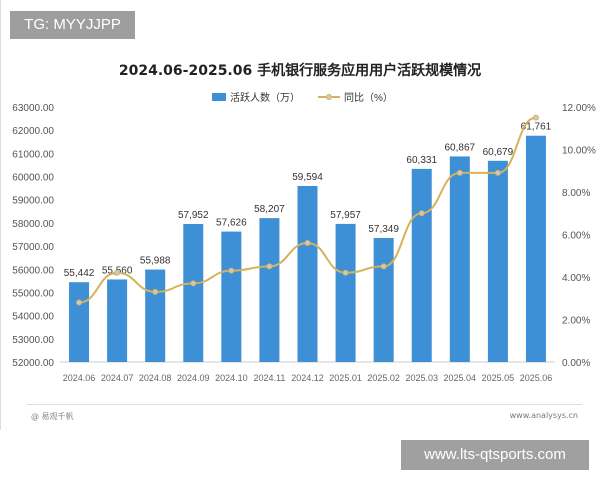 Image resolution: width=600 pixels, height=480 pixels. Describe the element at coordinates (421, 160) in the screenshot. I see `bar-label: 60,331` at that location.